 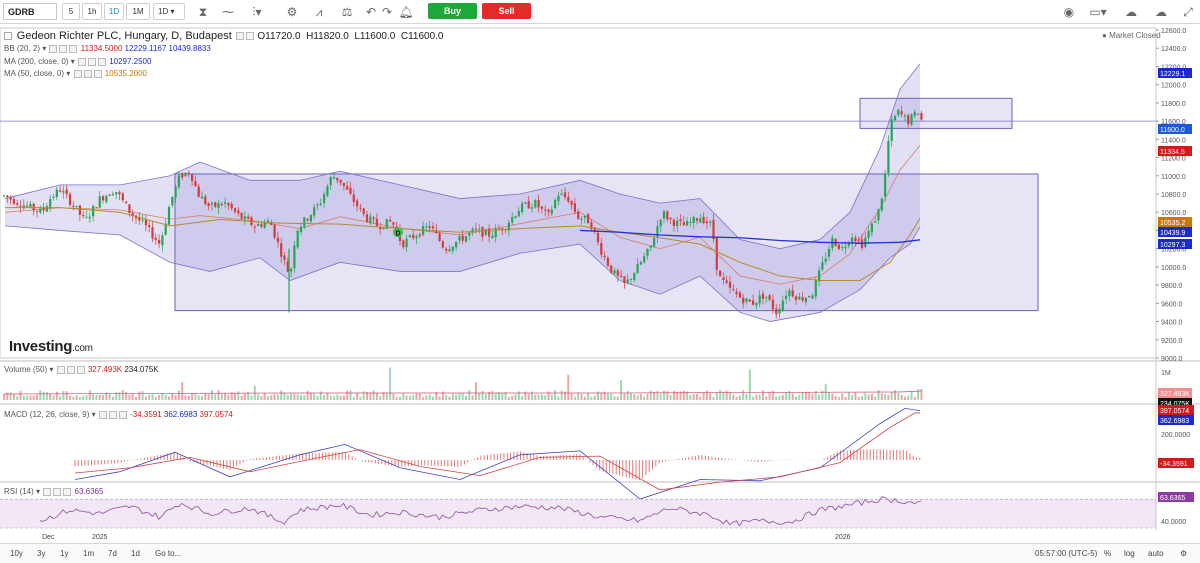 I want to click on cloud-upload-icon: ☁, so click(x=1161, y=12).